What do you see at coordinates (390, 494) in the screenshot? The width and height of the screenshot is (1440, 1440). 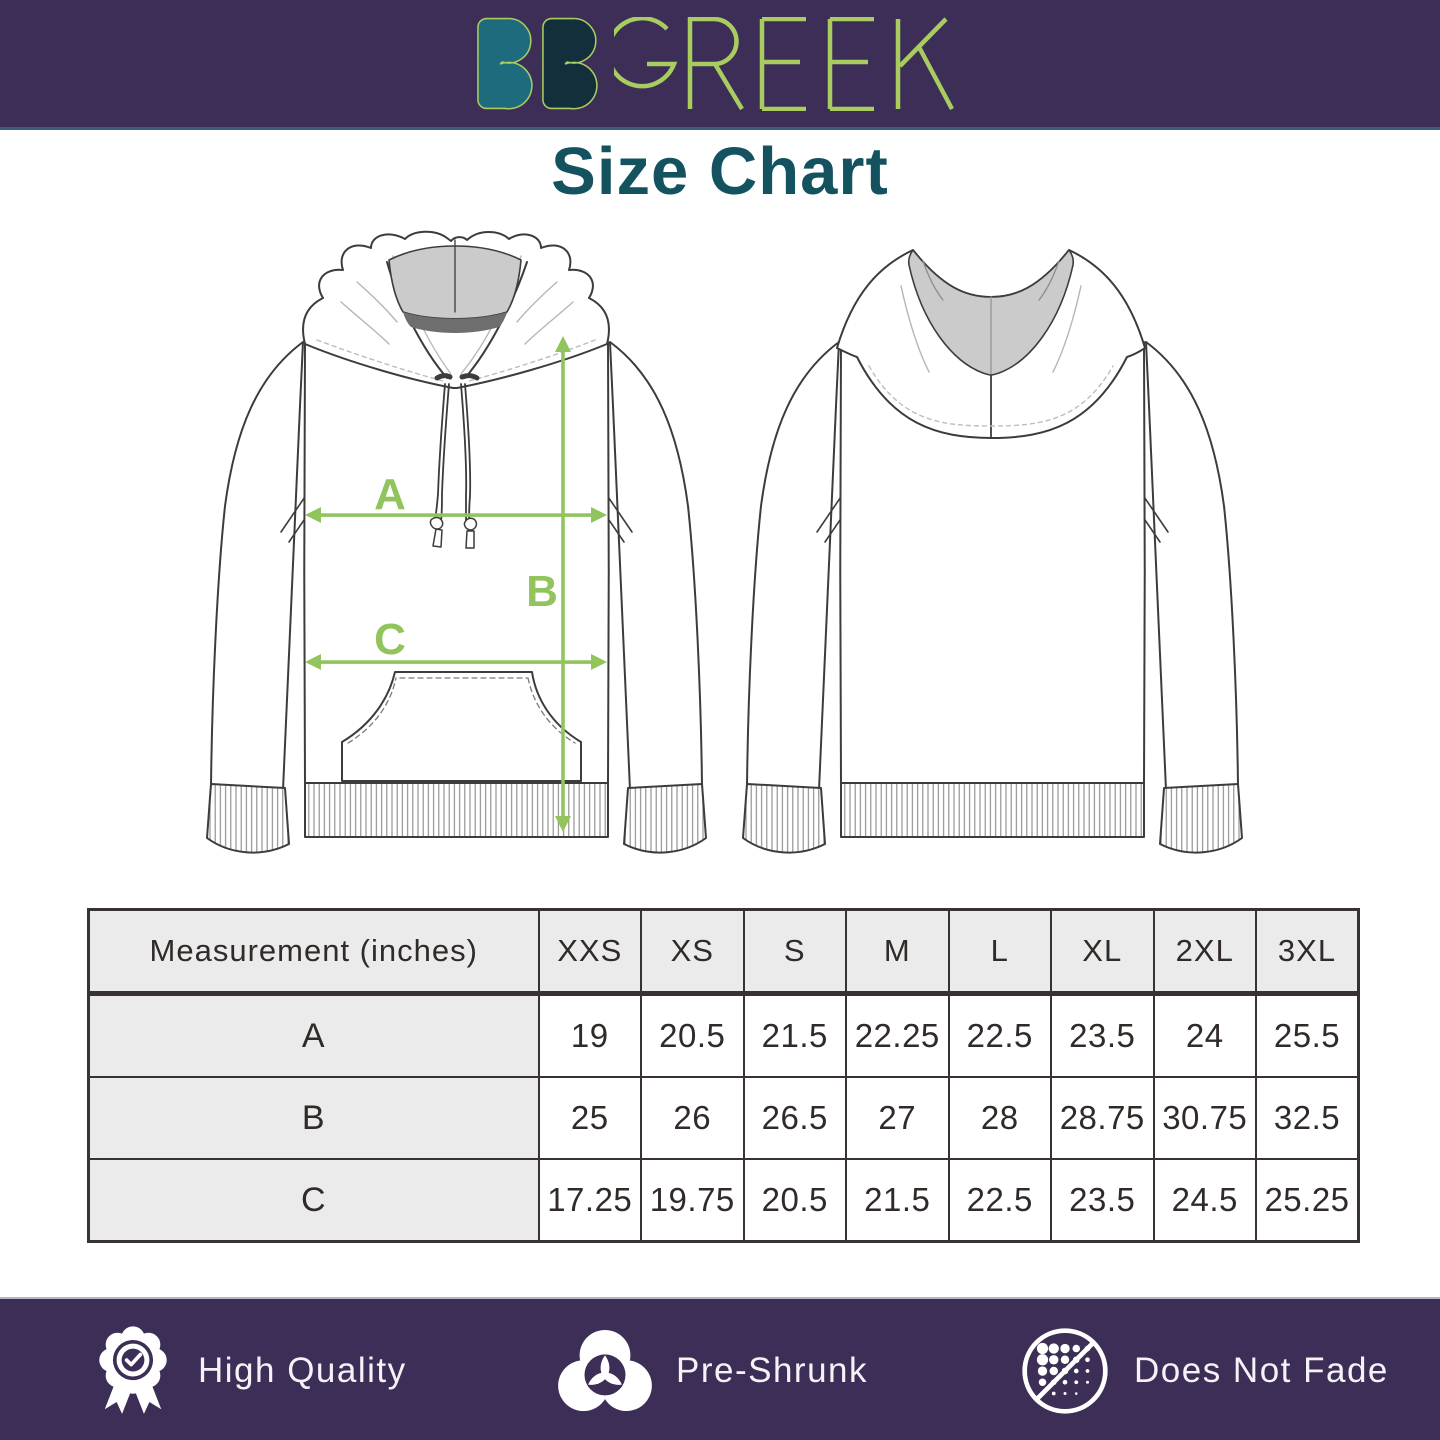 I see `measure-label-a: A` at bounding box center [390, 494].